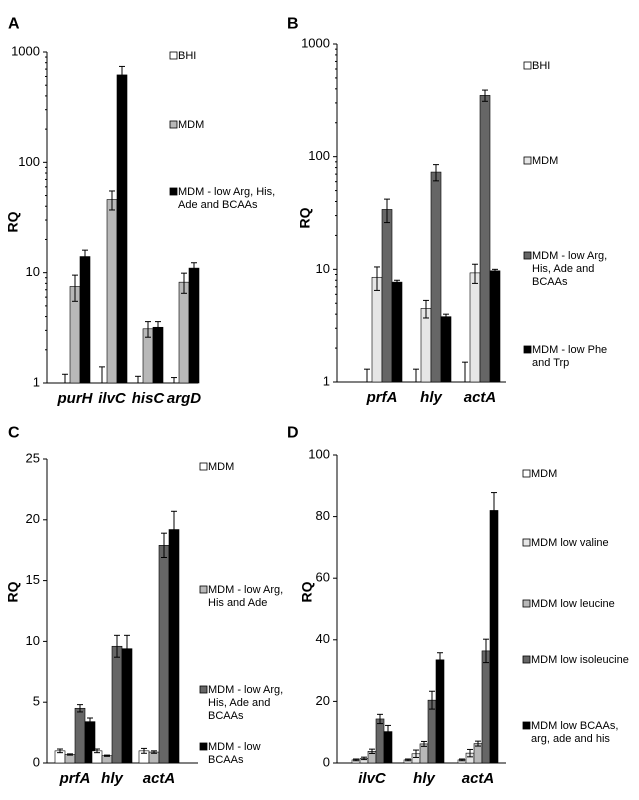 Image resolution: width=639 pixels, height=800 pixels. Describe the element at coordinates (431, 397) in the screenshot. I see `x-category-label: hly` at that location.